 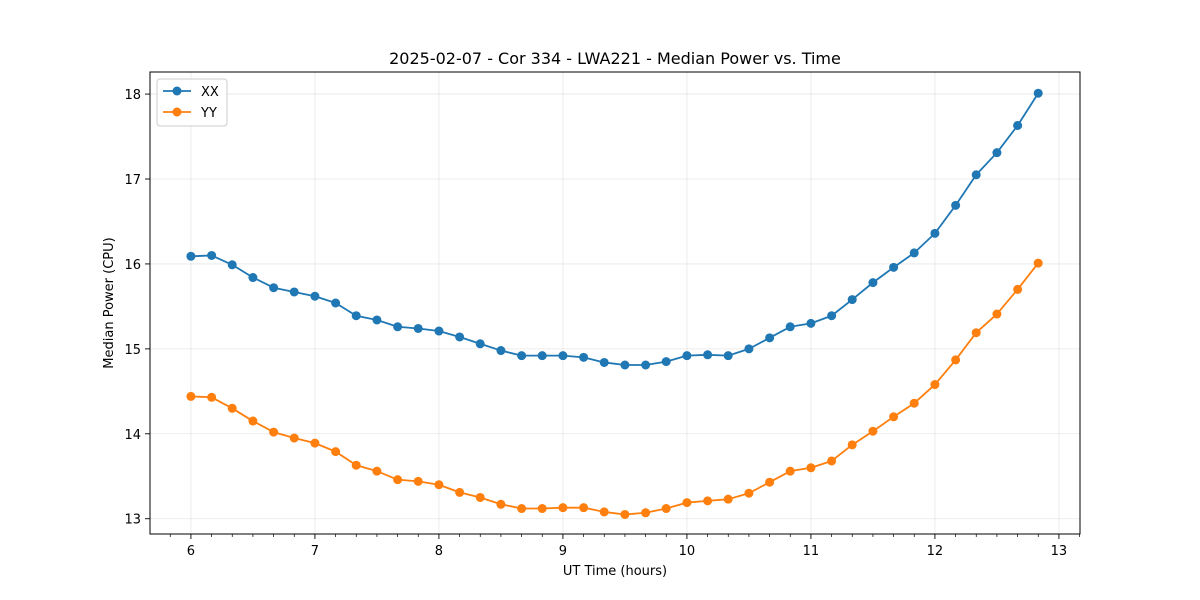 I want to click on x-tick-label: 9, so click(x=563, y=551).